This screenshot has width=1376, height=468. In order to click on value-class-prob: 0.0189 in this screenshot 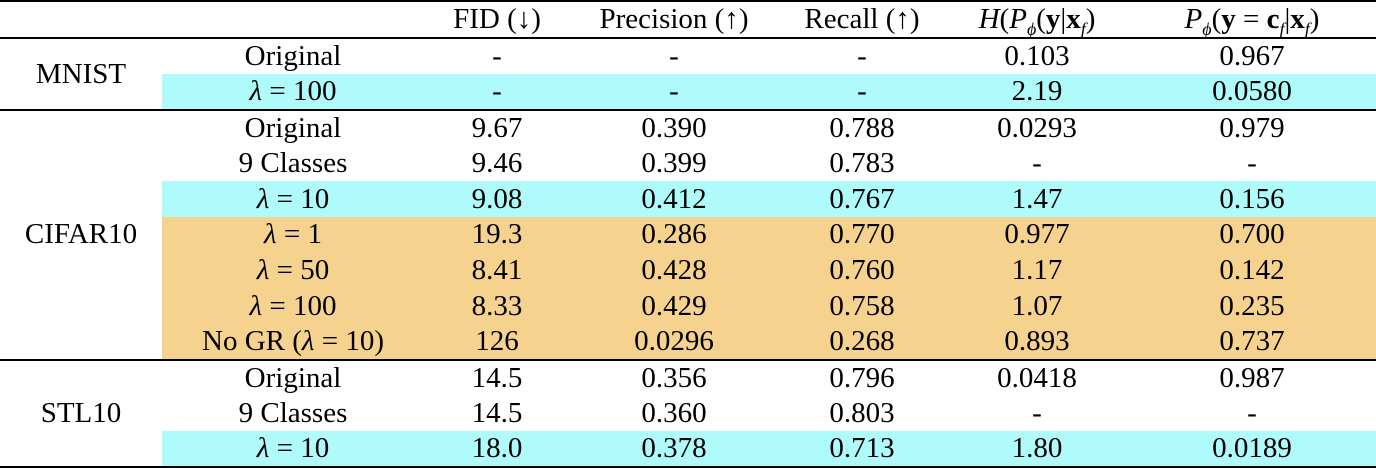, I will do `click(1252, 449)`.